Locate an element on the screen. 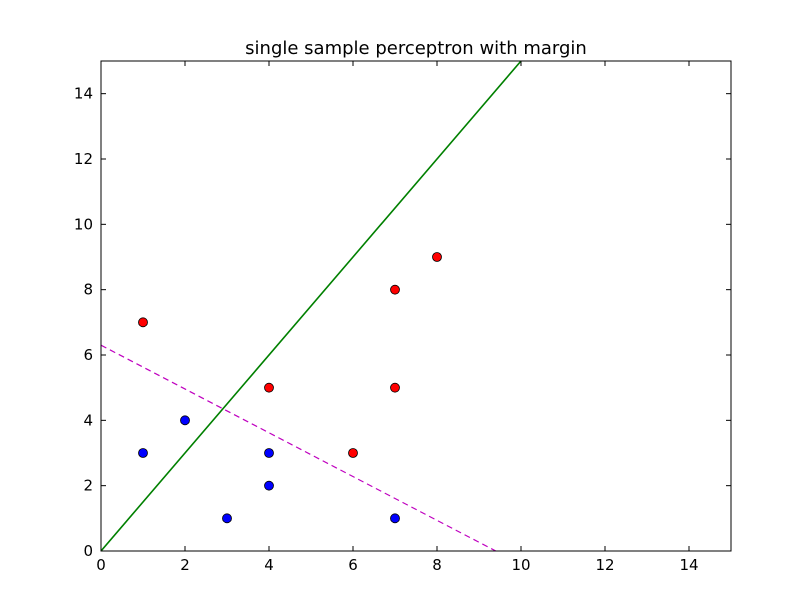 This screenshot has width=812, height=616. x-tick-label: 6 is located at coordinates (353, 565).